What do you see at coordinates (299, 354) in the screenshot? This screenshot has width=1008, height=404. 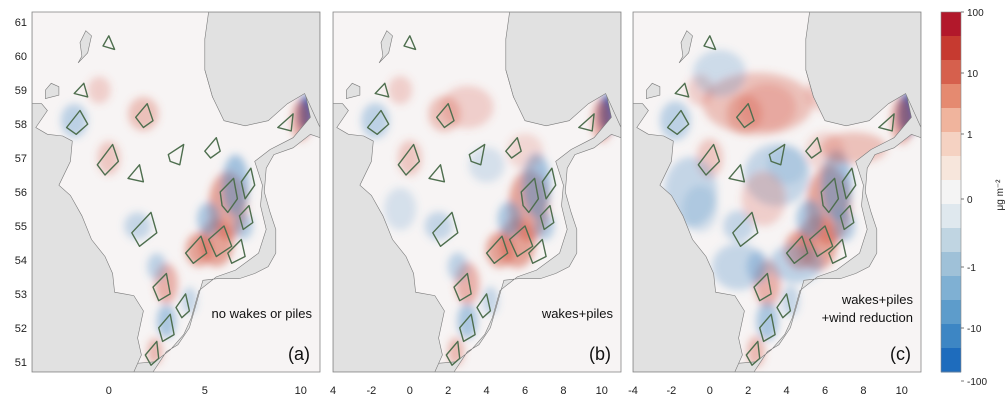 I see `panel-label: (a)` at bounding box center [299, 354].